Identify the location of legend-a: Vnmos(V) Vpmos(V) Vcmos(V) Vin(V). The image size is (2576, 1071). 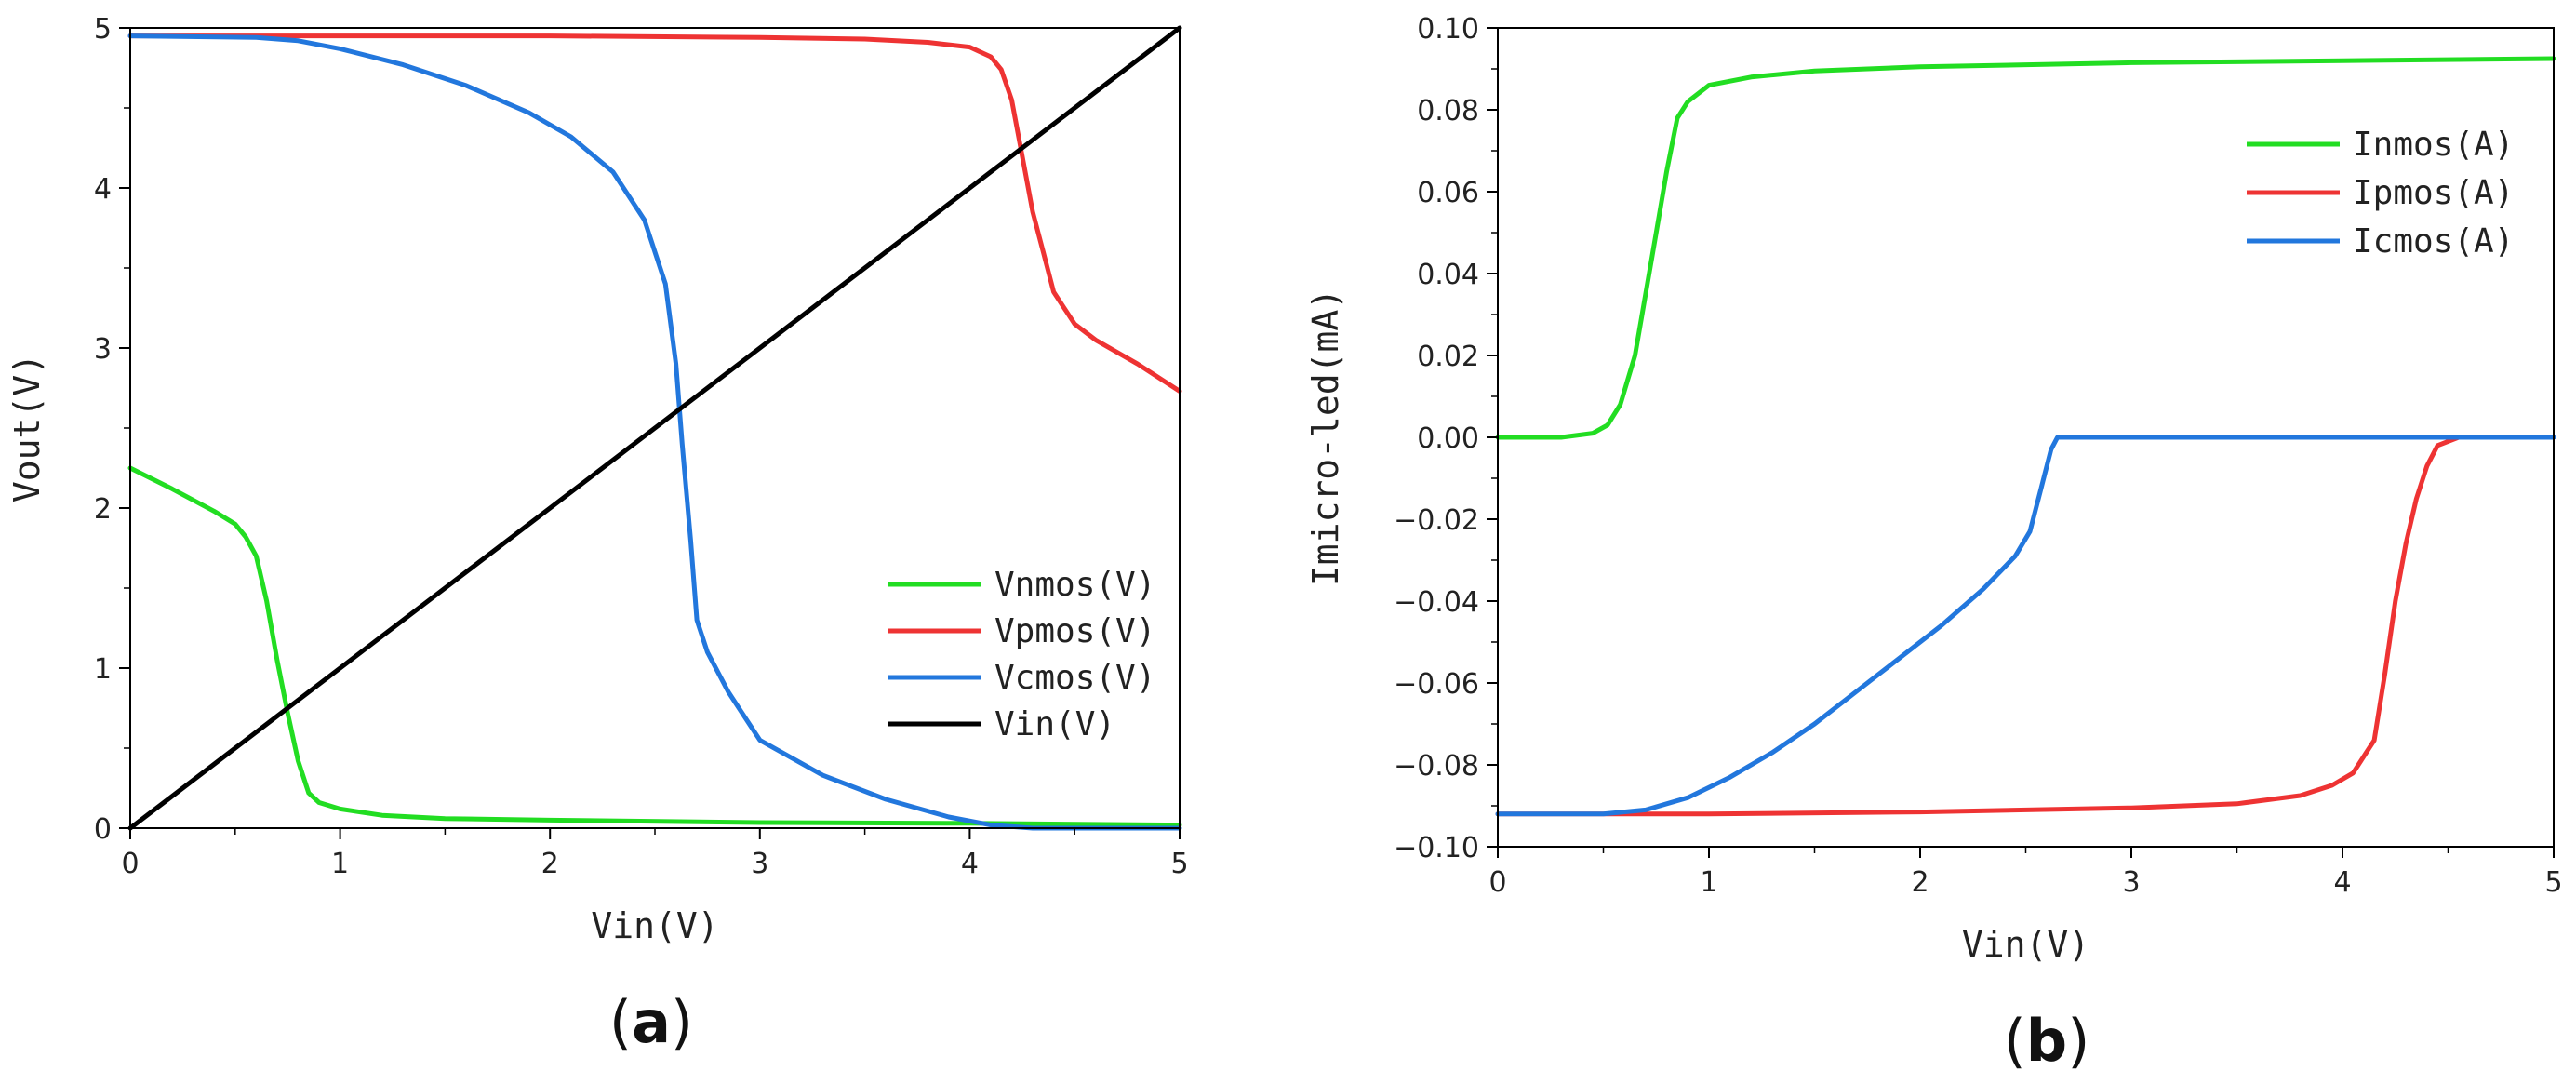
(1021, 654).